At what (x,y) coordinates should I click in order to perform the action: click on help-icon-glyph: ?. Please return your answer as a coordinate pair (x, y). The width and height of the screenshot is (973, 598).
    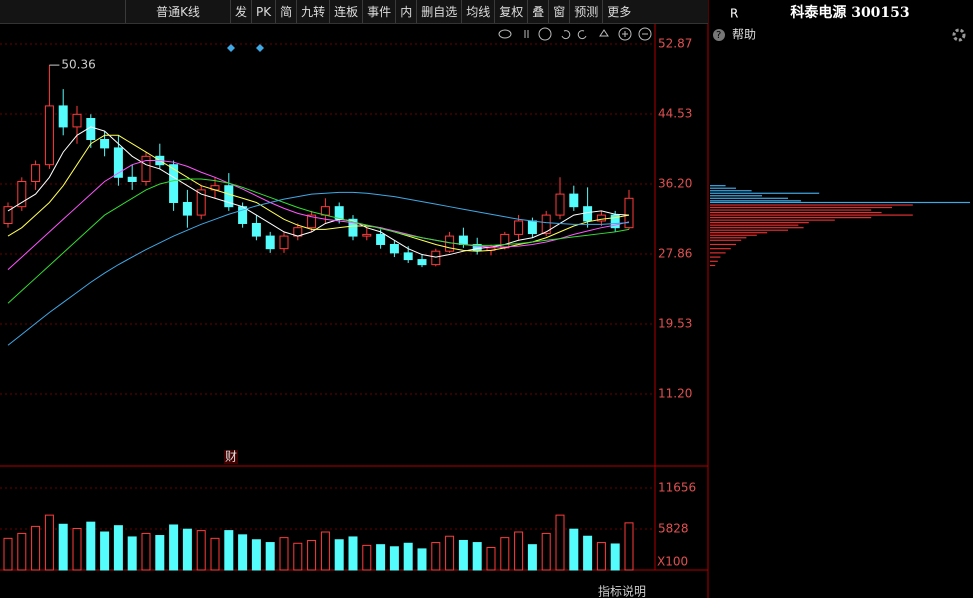
    Looking at the image, I should click on (718, 35).